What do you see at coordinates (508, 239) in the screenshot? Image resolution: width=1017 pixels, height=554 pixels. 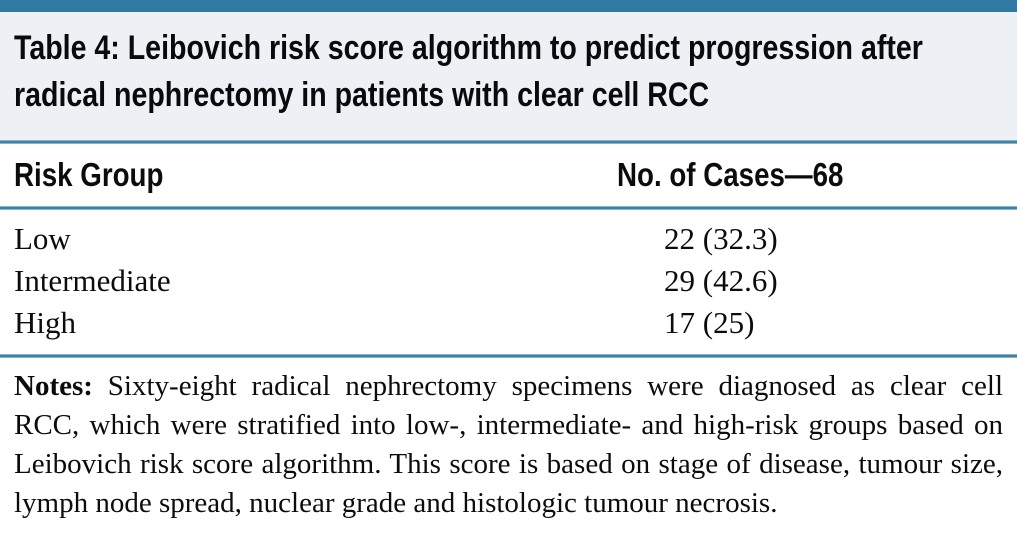 I see `table-row: Low 22 (32.3)` at bounding box center [508, 239].